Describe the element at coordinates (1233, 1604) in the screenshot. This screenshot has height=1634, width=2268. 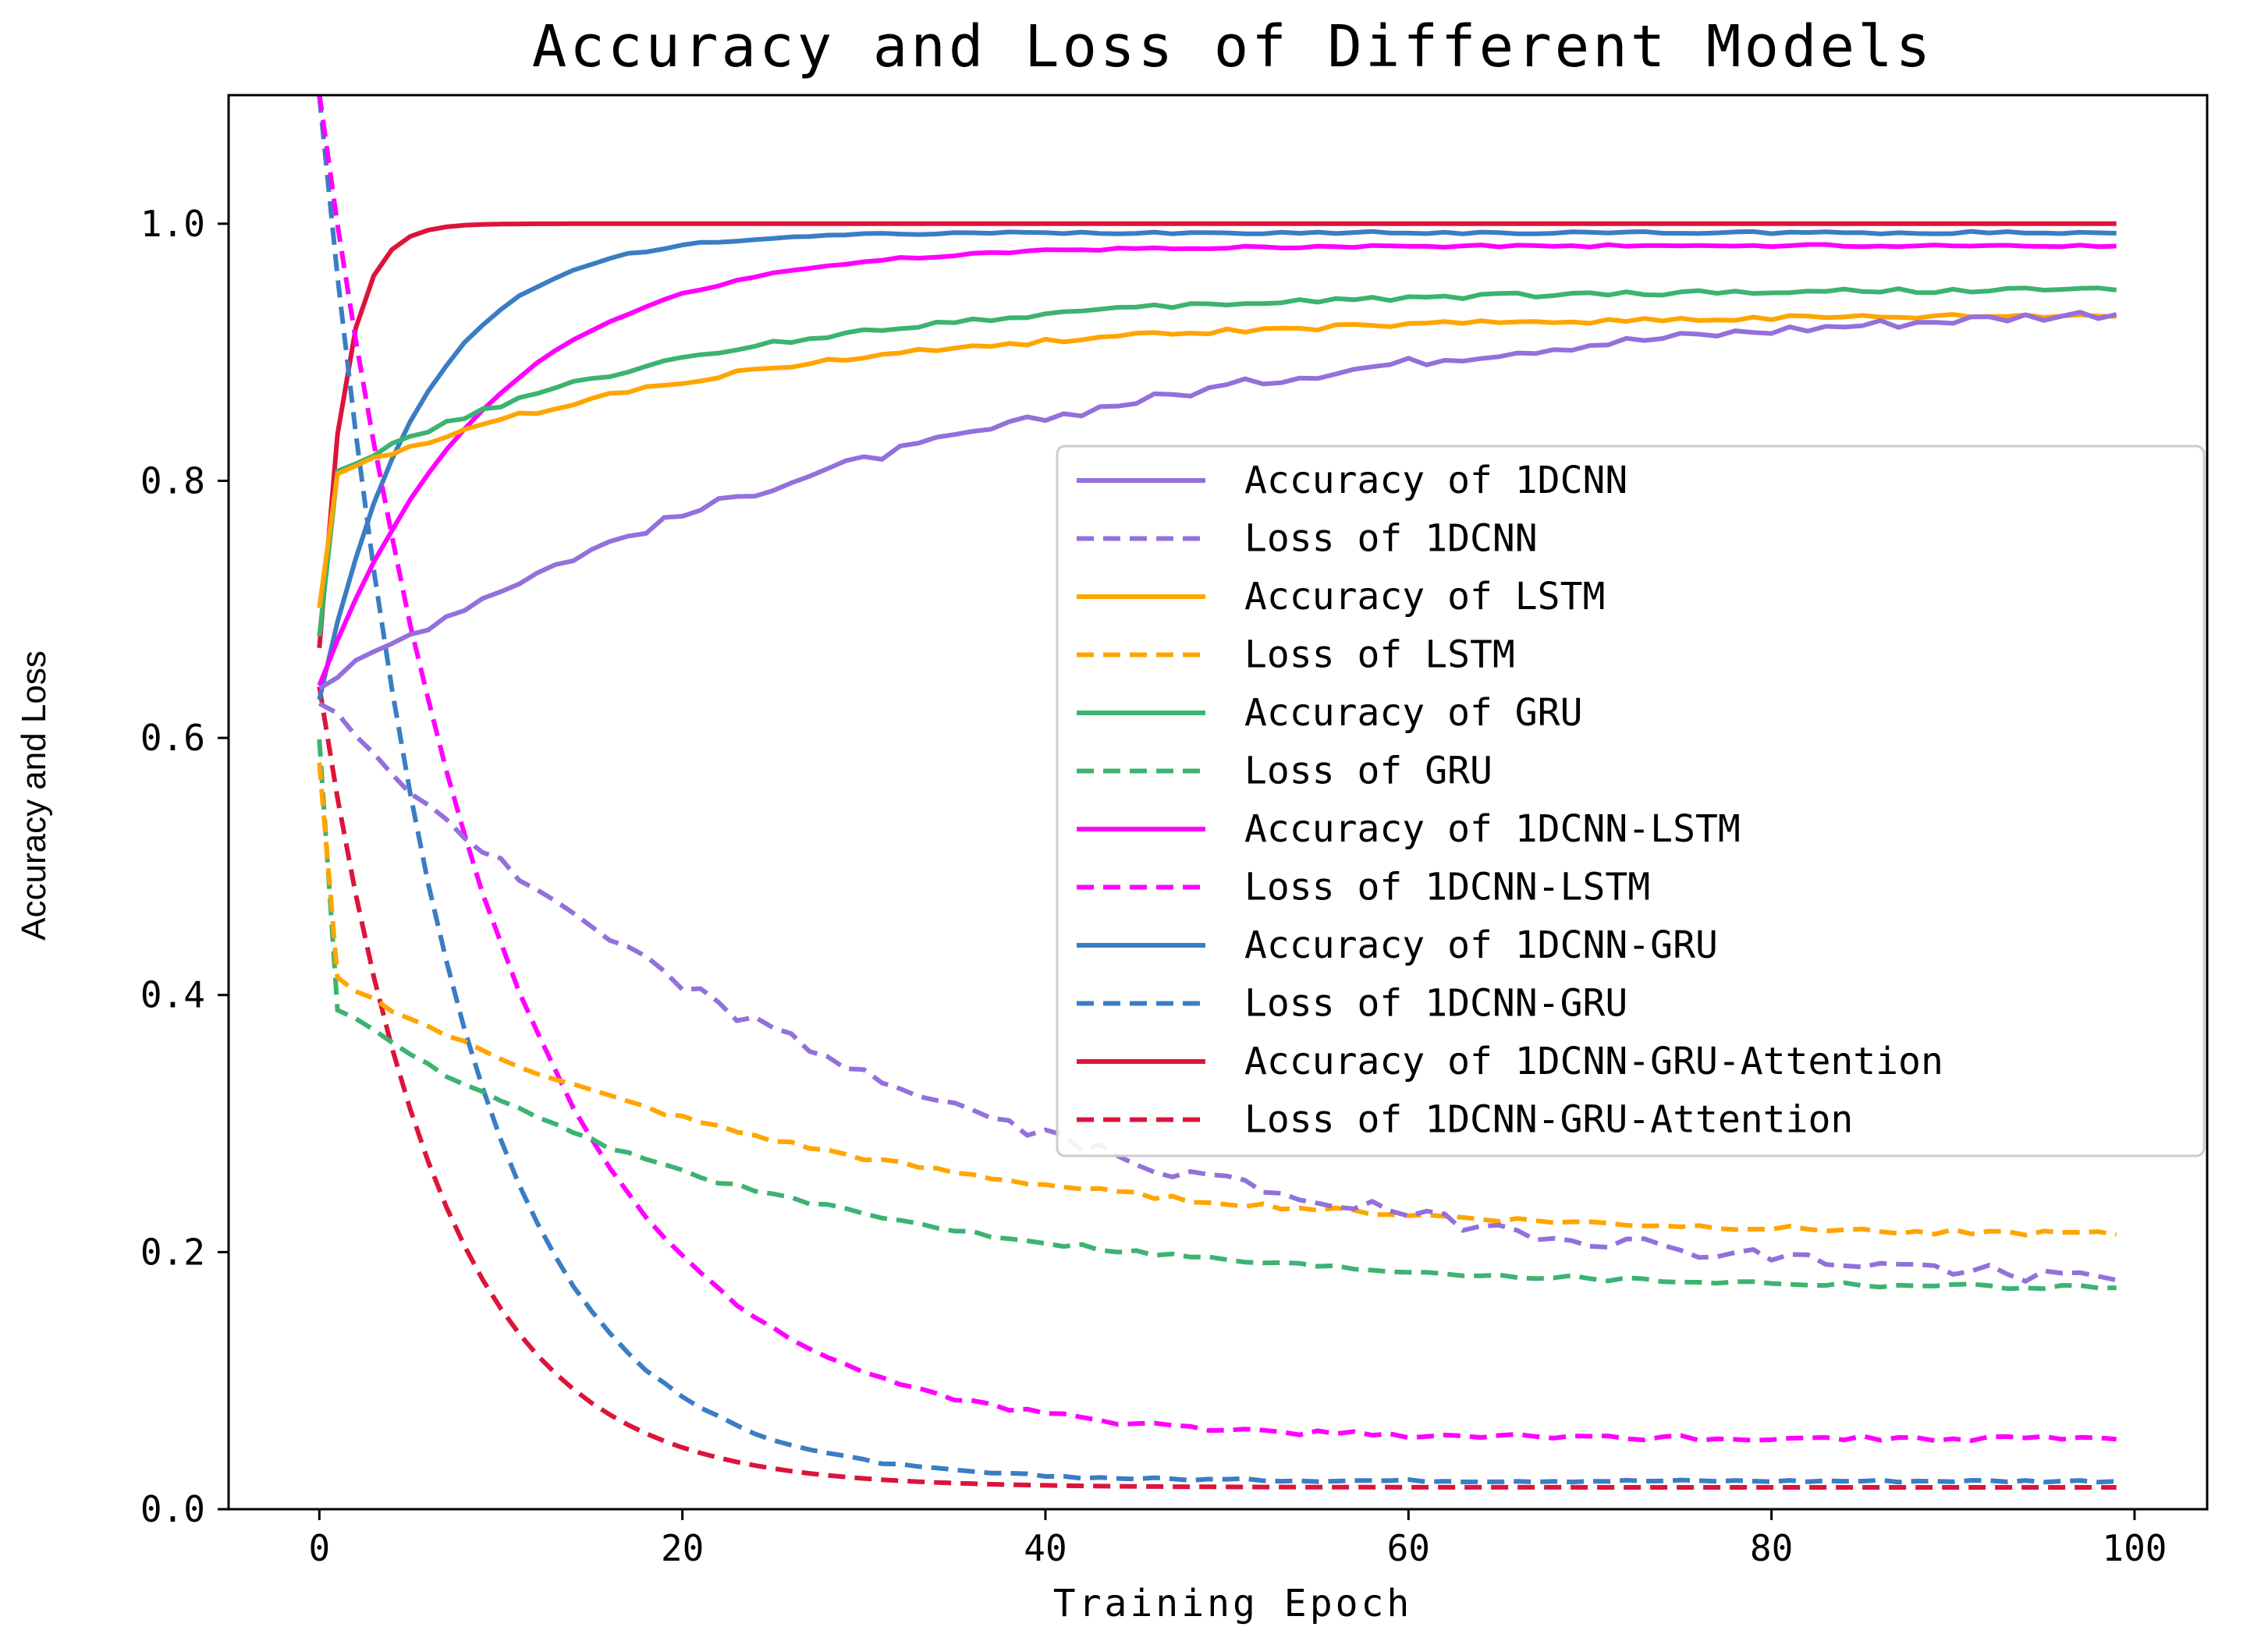
I see `x-axis-label: Training Epoch` at that location.